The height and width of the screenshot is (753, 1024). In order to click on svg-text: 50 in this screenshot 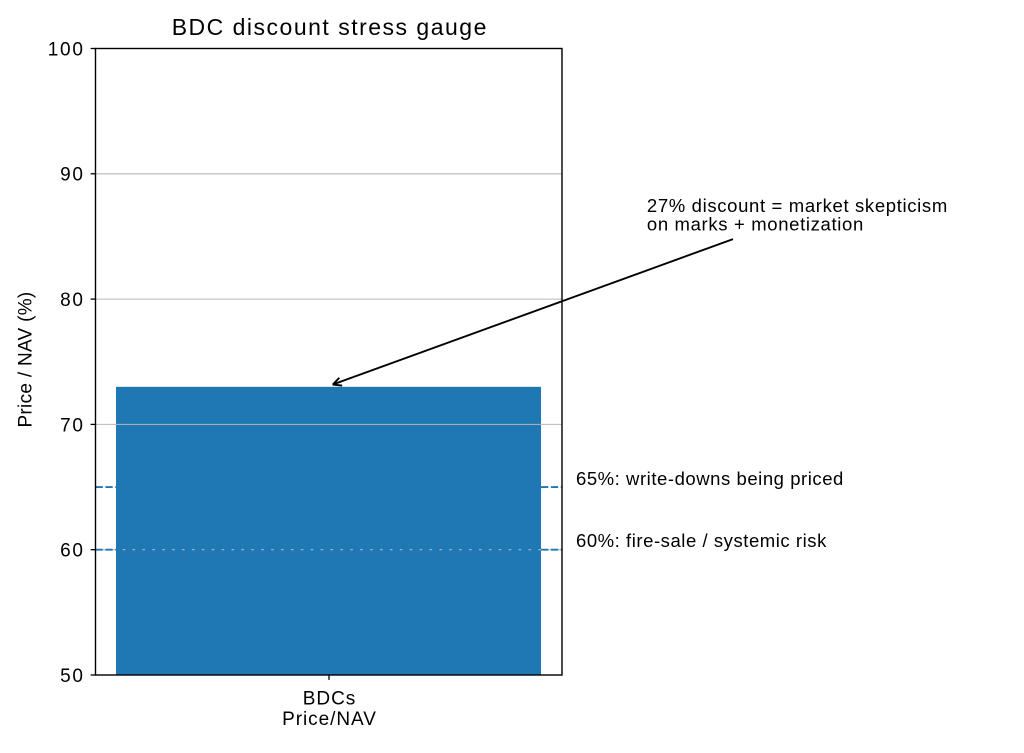, I will do `click(72, 676)`.